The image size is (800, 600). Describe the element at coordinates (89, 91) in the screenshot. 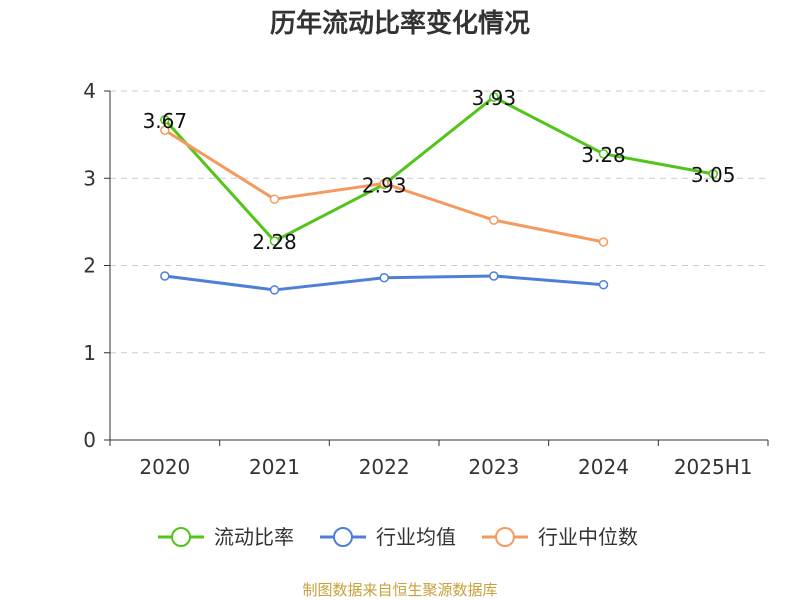

I see `y-tick-label: 4` at that location.